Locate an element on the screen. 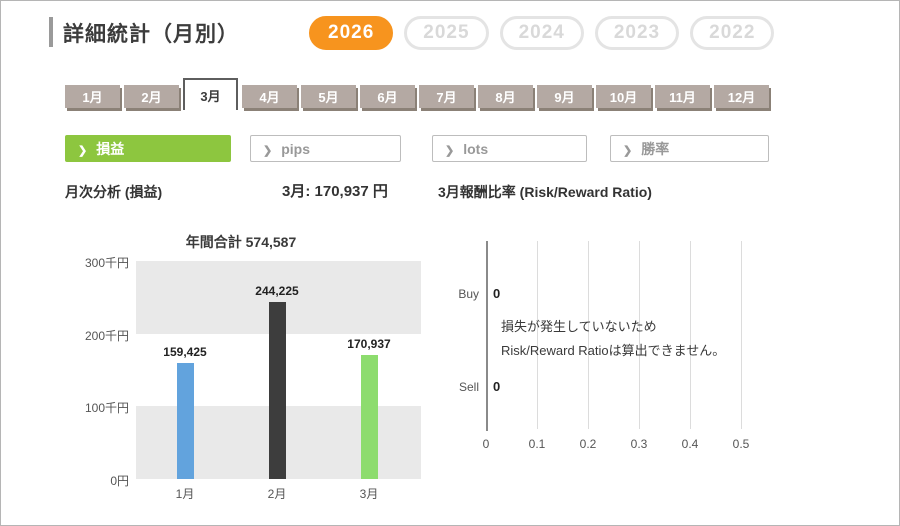  bar-feb is located at coordinates (277, 390).